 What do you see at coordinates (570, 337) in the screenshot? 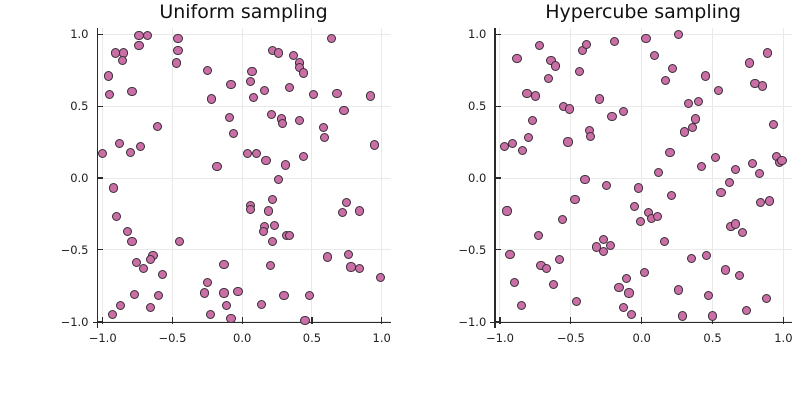
I see `x-tick-label: −0.5` at bounding box center [570, 337].